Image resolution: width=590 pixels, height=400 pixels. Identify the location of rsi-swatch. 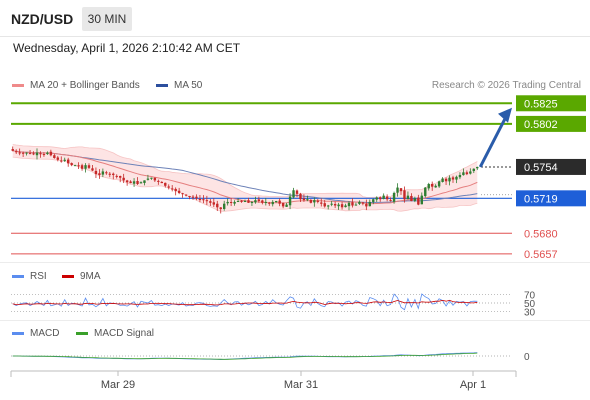
(18, 276).